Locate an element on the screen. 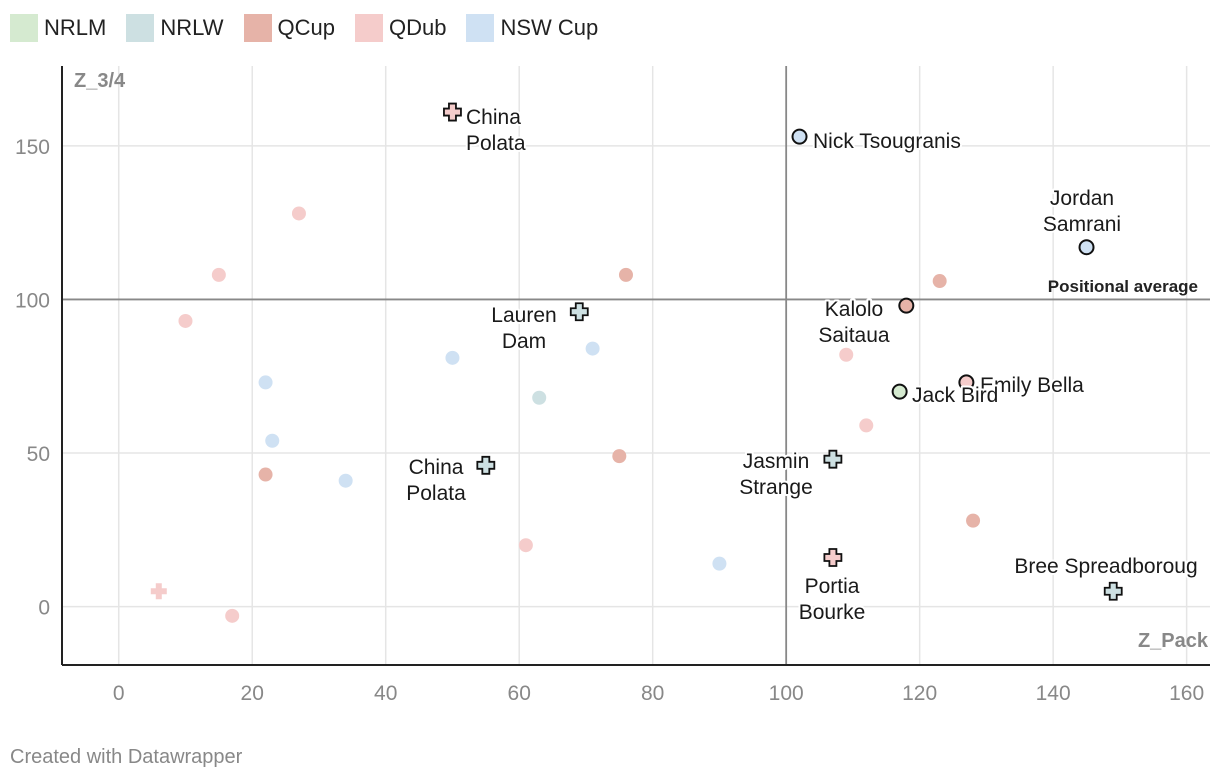  highlight-point-jordan-samrani is located at coordinates (1086, 247).